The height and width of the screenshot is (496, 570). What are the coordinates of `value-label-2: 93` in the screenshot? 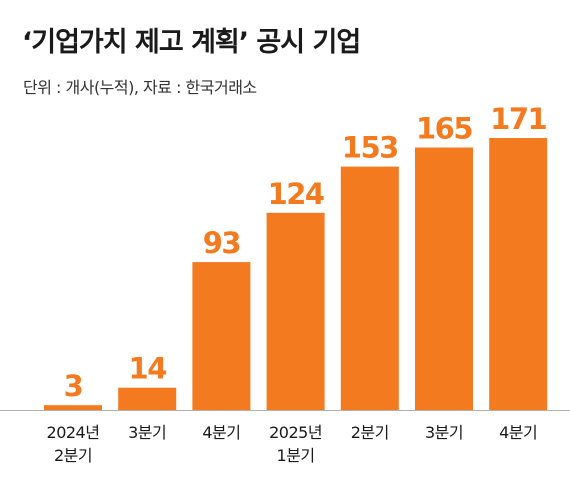 It's located at (221, 243).